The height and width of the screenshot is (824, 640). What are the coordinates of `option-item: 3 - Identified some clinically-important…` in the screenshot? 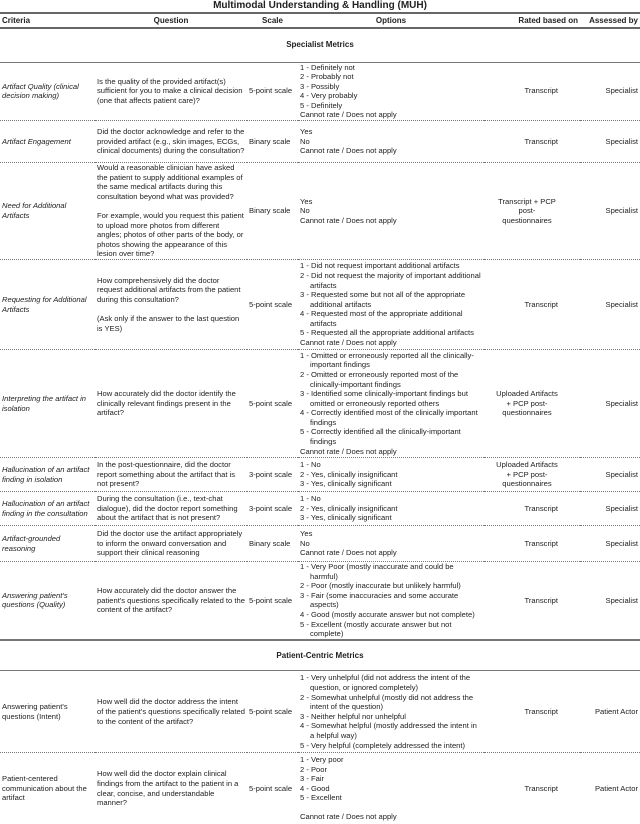 It's located at (384, 398).